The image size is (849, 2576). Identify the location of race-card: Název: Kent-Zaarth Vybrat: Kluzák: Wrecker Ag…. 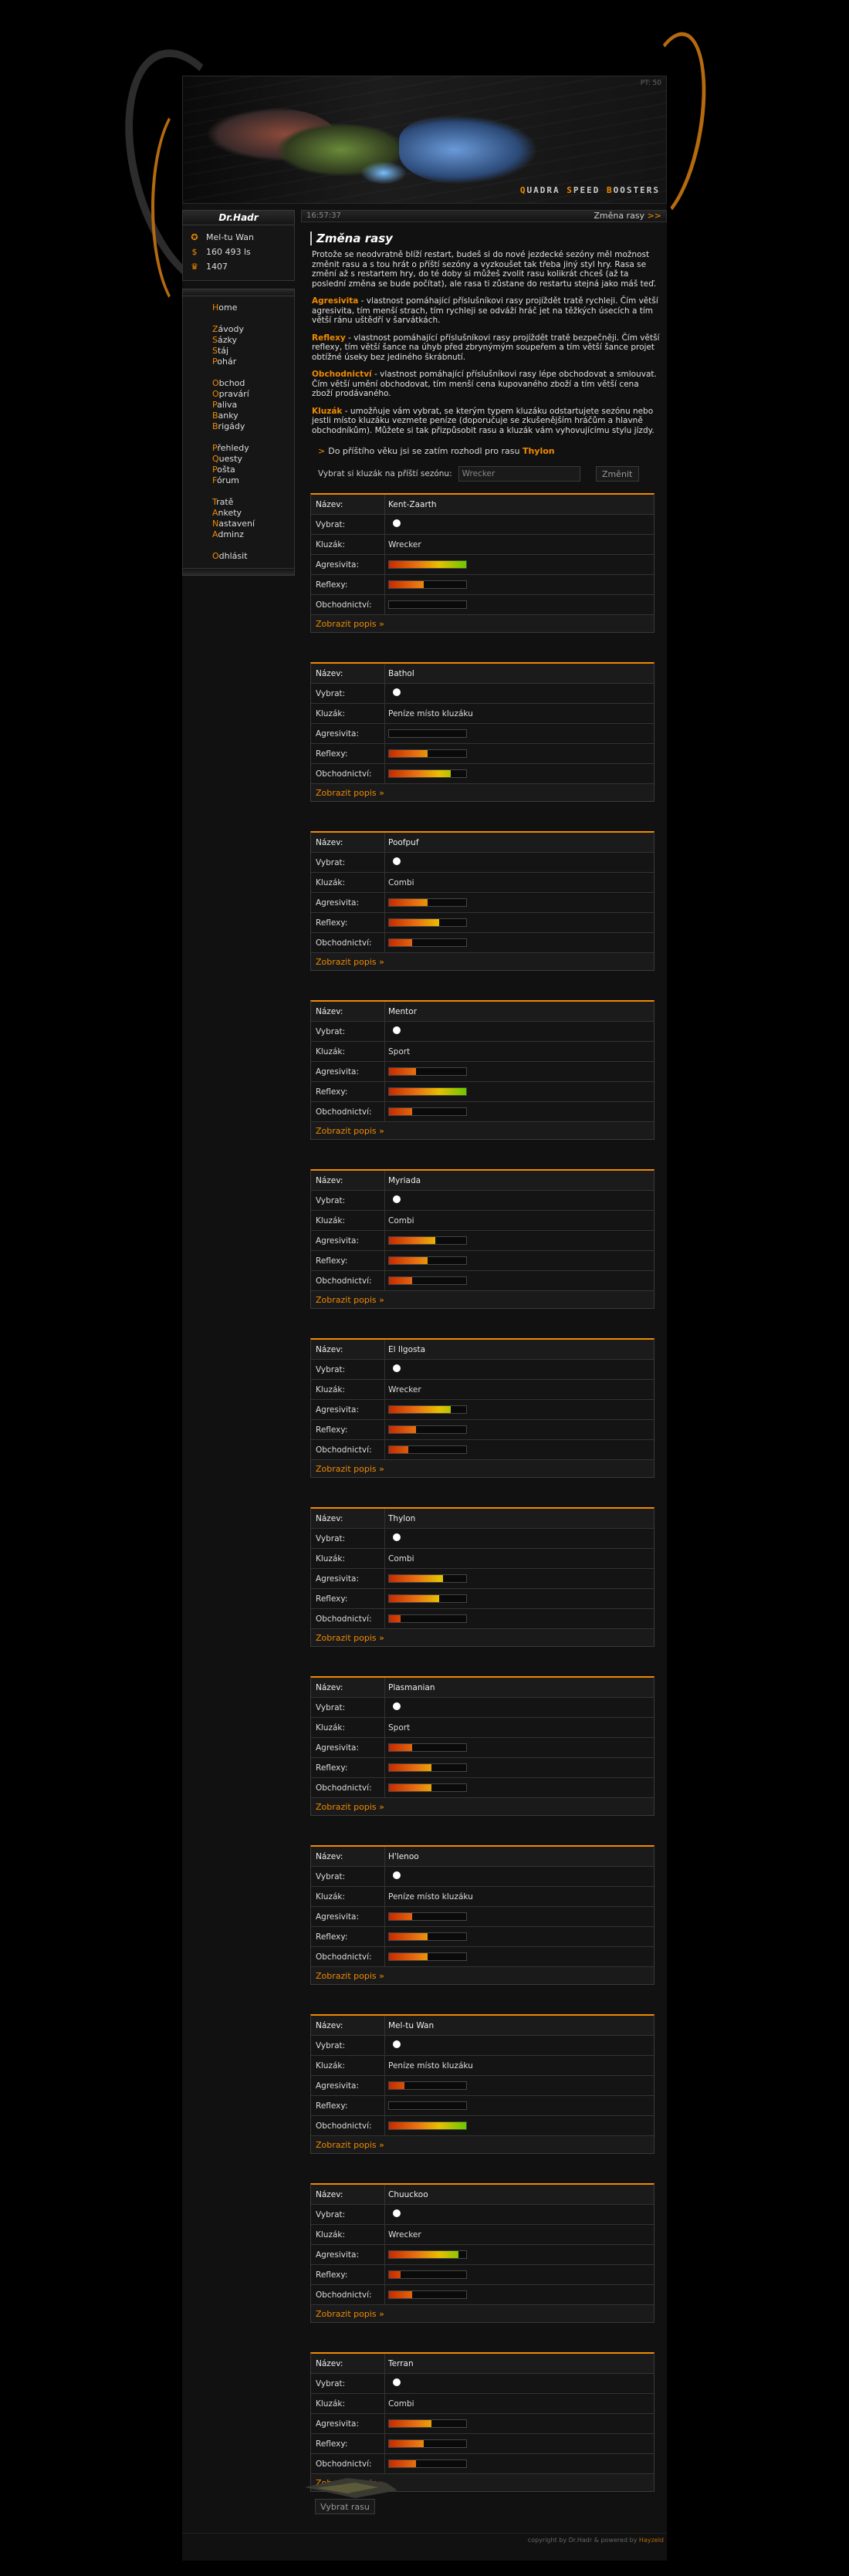
(483, 563).